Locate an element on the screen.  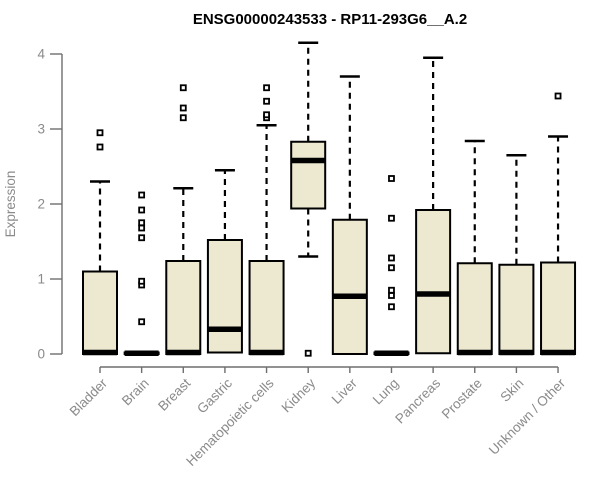
x-category-label: Unknown / Other is located at coordinates (527, 416).